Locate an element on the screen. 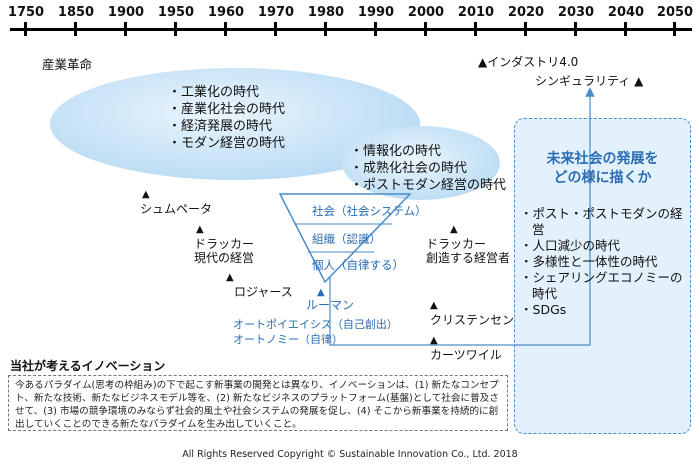 The width and height of the screenshot is (700, 468). timeline-axis is located at coordinates (351, 29).